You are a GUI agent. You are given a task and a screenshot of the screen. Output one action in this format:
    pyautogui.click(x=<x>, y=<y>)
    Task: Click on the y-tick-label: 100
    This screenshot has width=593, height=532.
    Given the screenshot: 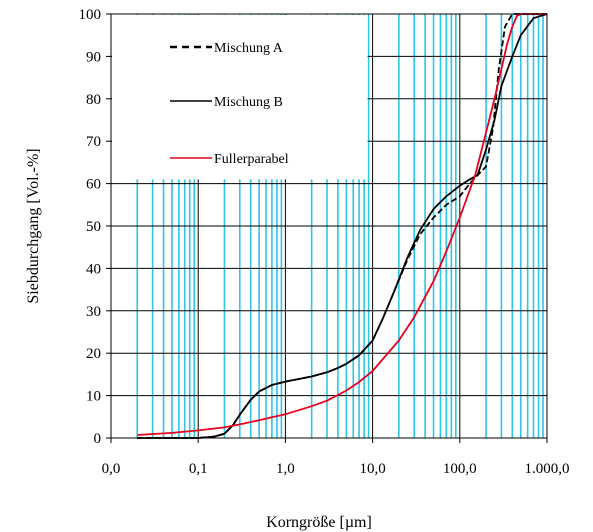 What is the action you would take?
    pyautogui.click(x=90, y=15)
    